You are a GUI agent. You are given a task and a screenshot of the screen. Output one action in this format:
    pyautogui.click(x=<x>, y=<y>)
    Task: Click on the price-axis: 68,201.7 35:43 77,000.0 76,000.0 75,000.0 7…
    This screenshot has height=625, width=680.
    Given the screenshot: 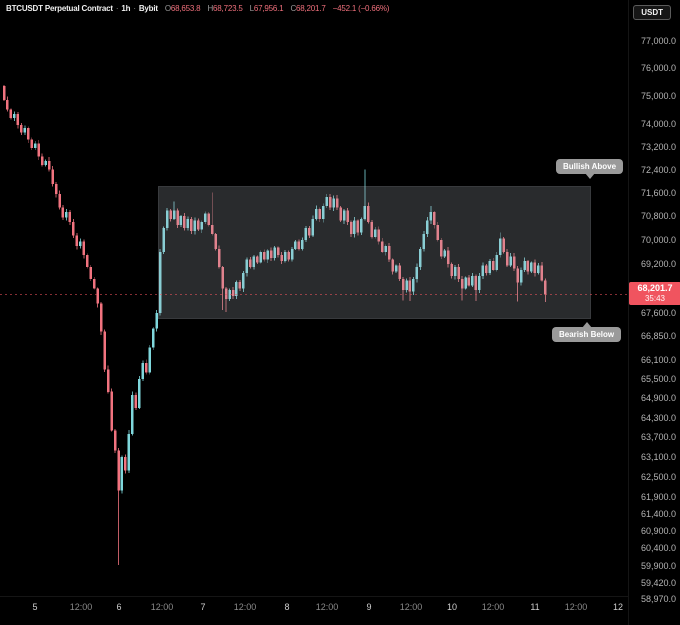 What is the action you would take?
    pyautogui.click(x=654, y=312)
    